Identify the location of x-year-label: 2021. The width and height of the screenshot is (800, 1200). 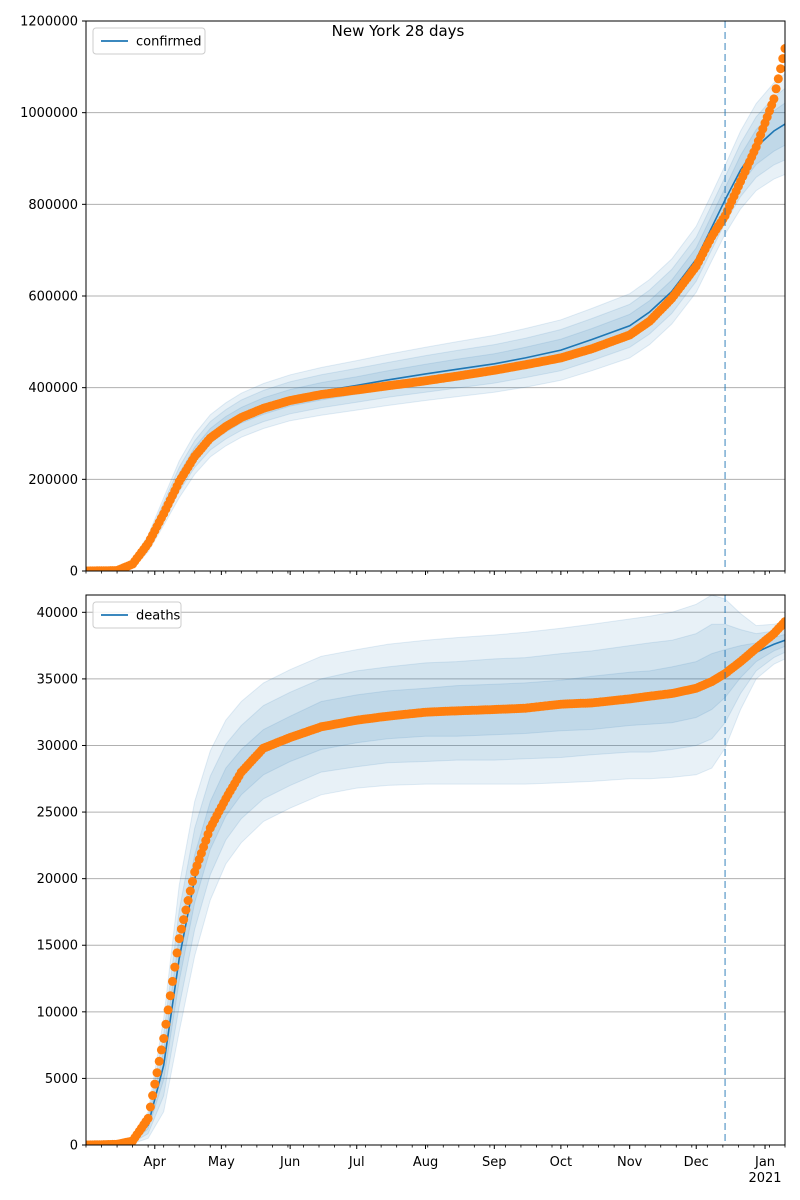
(764, 1178).